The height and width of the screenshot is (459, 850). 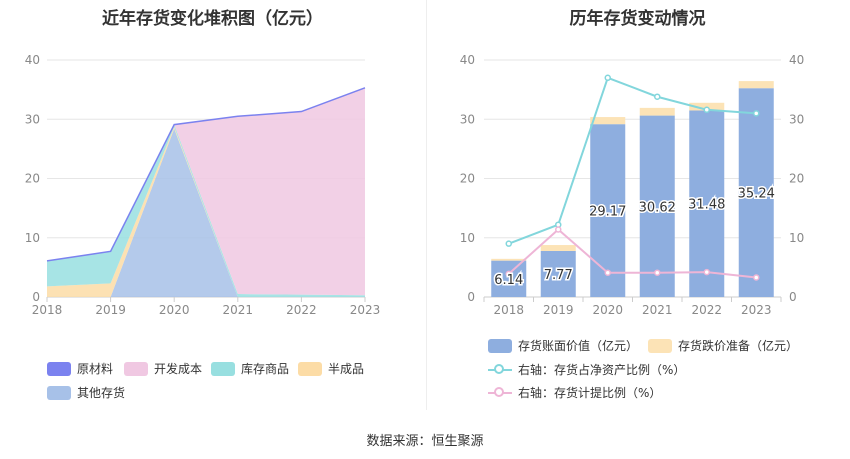 What do you see at coordinates (602, 370) in the screenshot?
I see `legend-label-ratio-assets: 右轴：存货占净资产比例（%）` at bounding box center [602, 370].